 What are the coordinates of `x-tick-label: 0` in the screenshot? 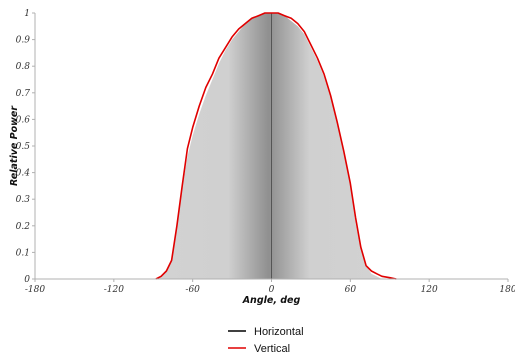 It's located at (272, 290).